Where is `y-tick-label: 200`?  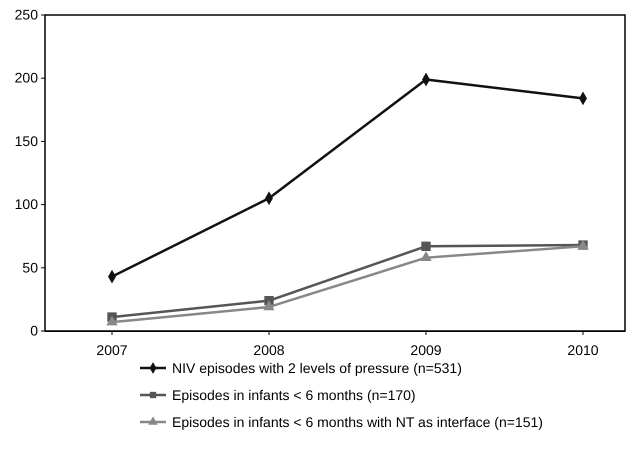 y-tick-label: 200 is located at coordinates (26, 78).